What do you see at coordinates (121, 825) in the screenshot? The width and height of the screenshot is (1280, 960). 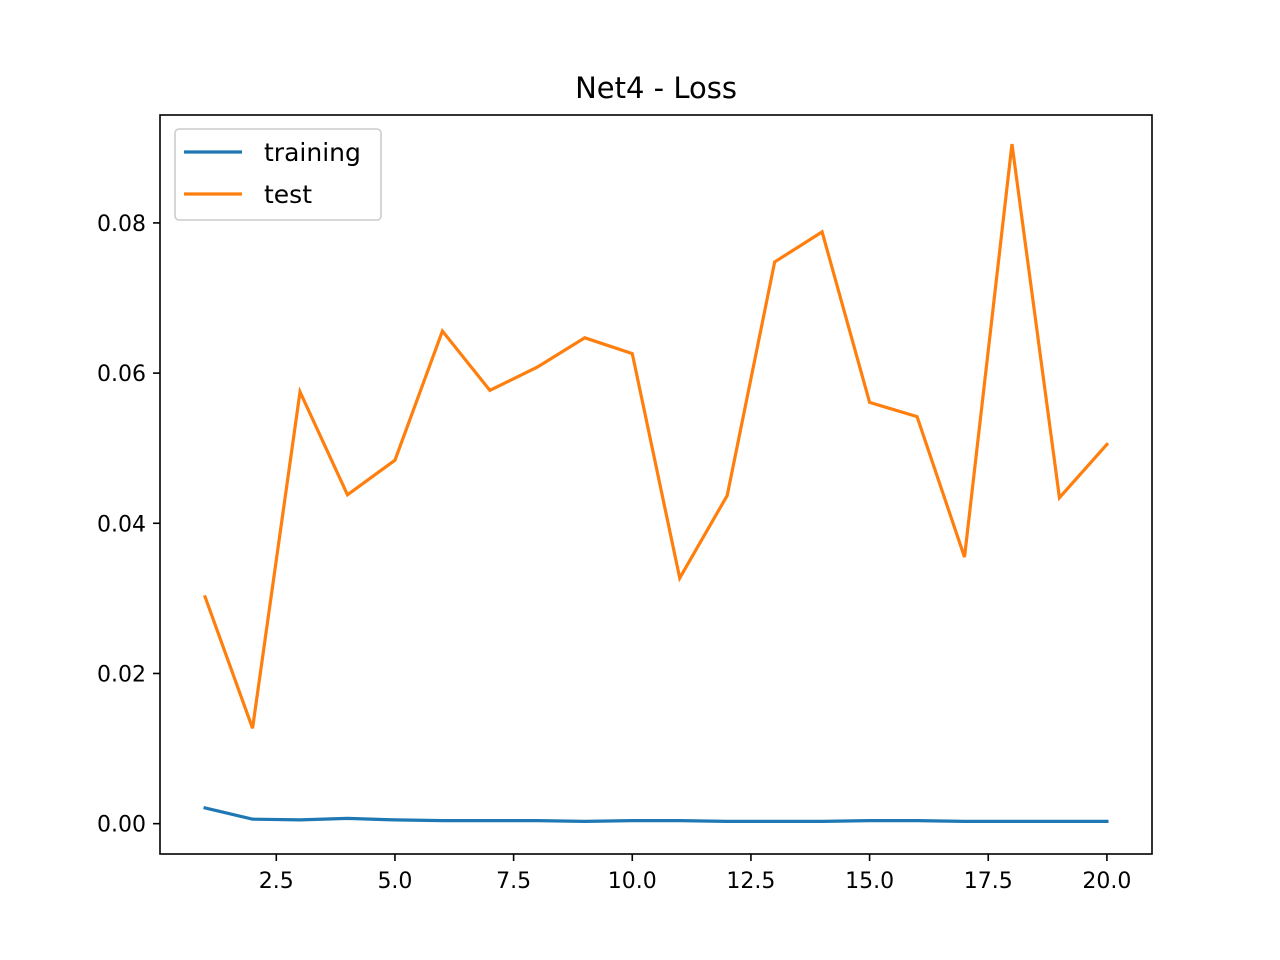 I see `y-tick-label: 0.00` at bounding box center [121, 825].